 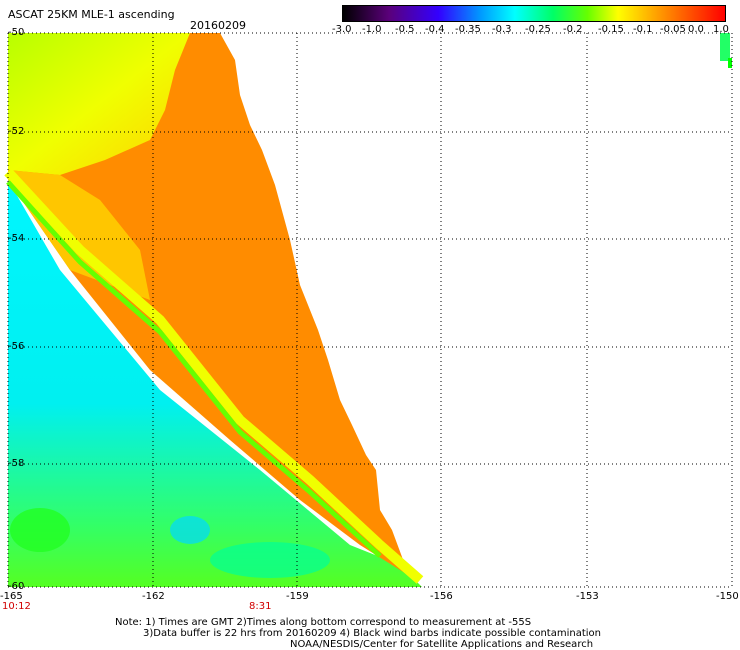 I want to click on lon-label: -165, so click(x=11, y=596).